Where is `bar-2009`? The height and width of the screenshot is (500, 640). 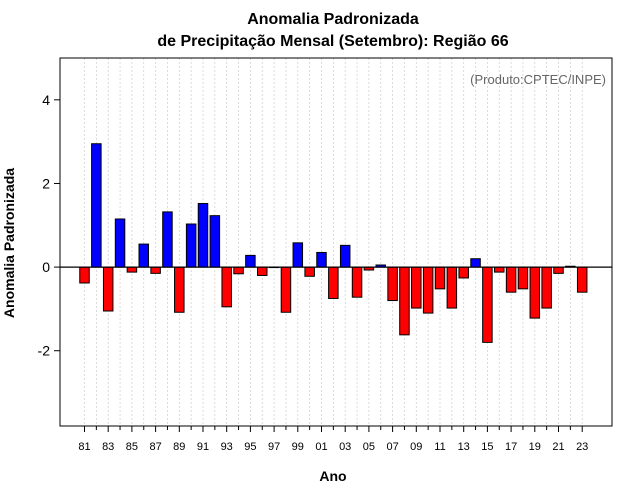
bar-2009 is located at coordinates (416, 287).